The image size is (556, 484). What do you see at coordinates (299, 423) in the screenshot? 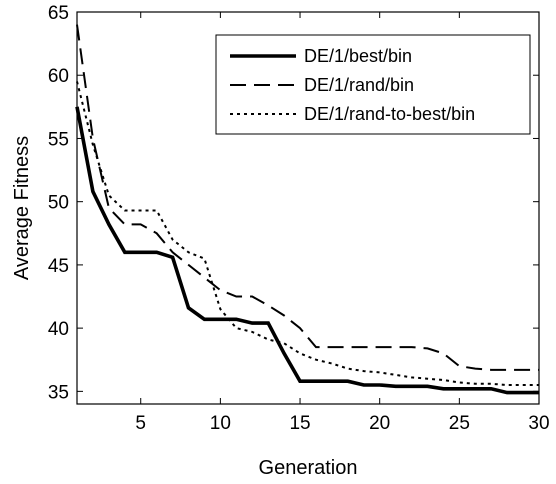
I see `x-tick-label: 15` at bounding box center [299, 423].